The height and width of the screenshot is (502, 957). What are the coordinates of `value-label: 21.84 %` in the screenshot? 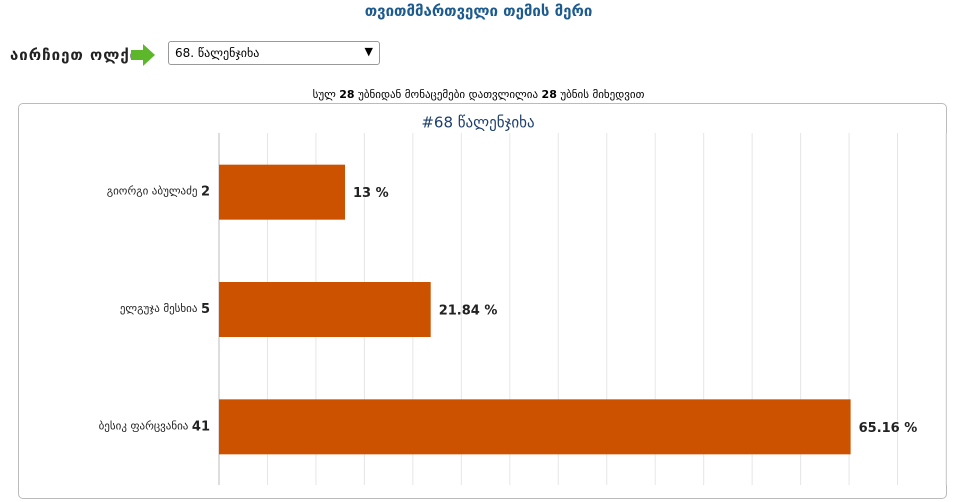 It's located at (468, 311).